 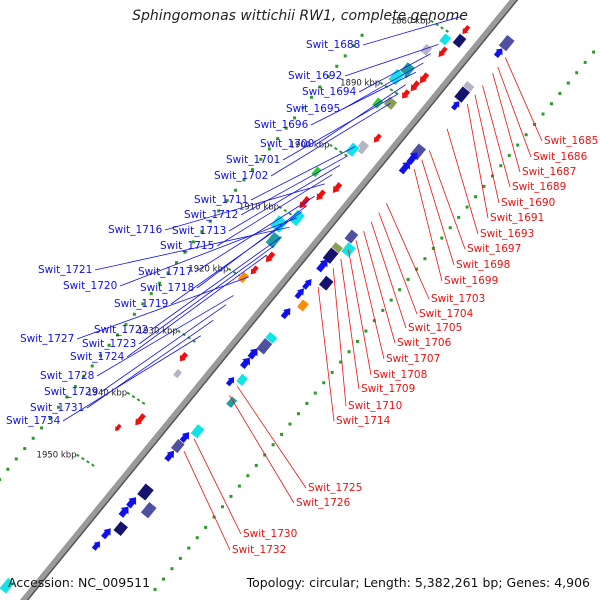 I want to click on gene-label-forward: Swit_1688, so click(x=333, y=45).